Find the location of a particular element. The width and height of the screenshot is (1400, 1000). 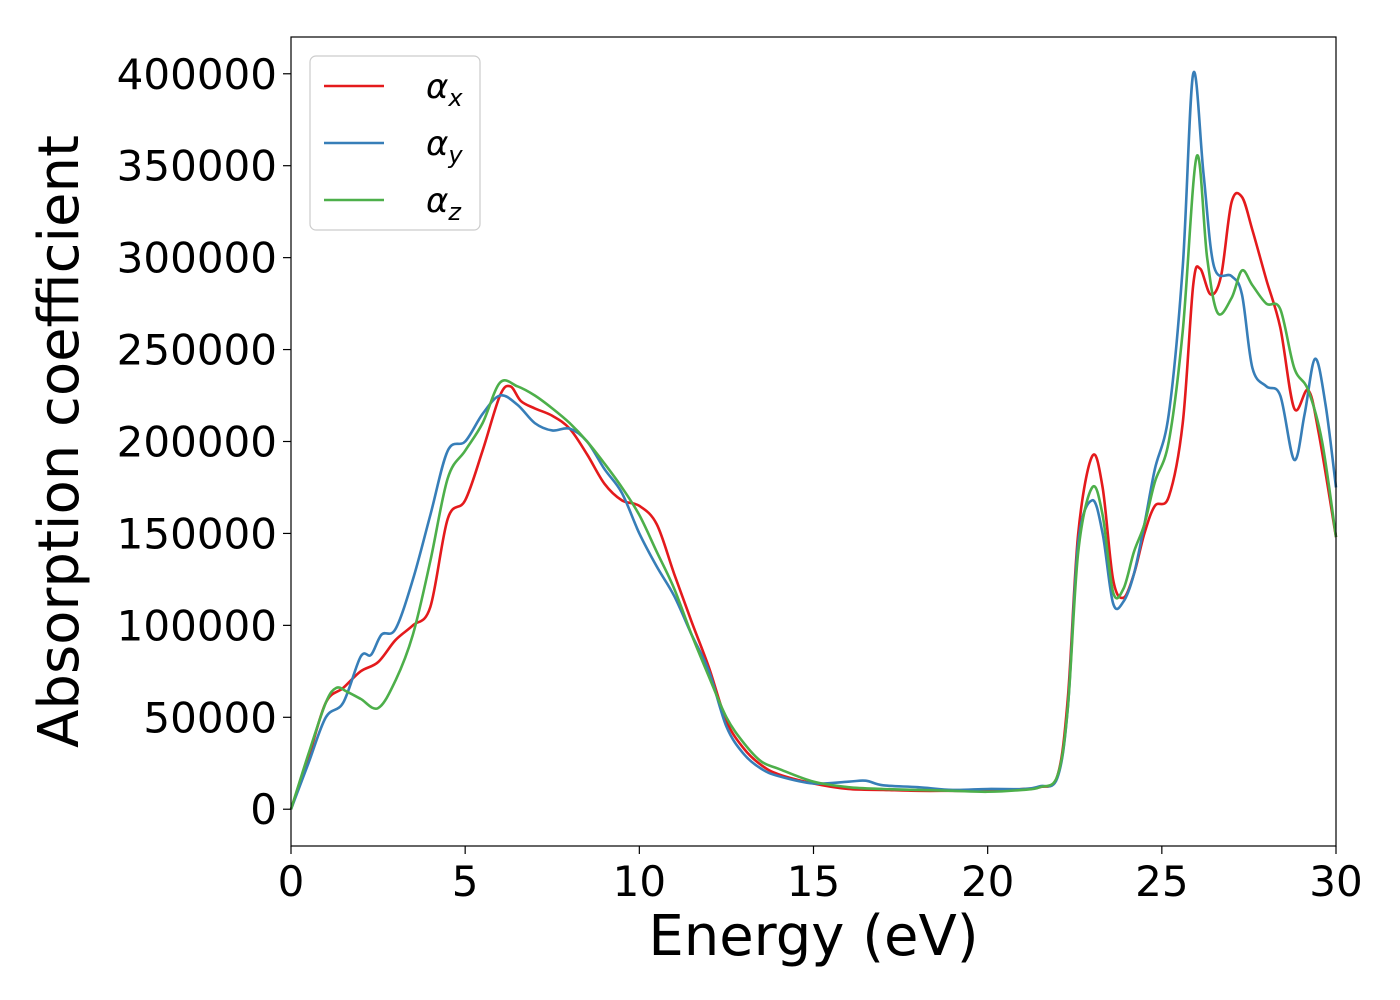

y-tick-label: 0 is located at coordinates (263, 809).